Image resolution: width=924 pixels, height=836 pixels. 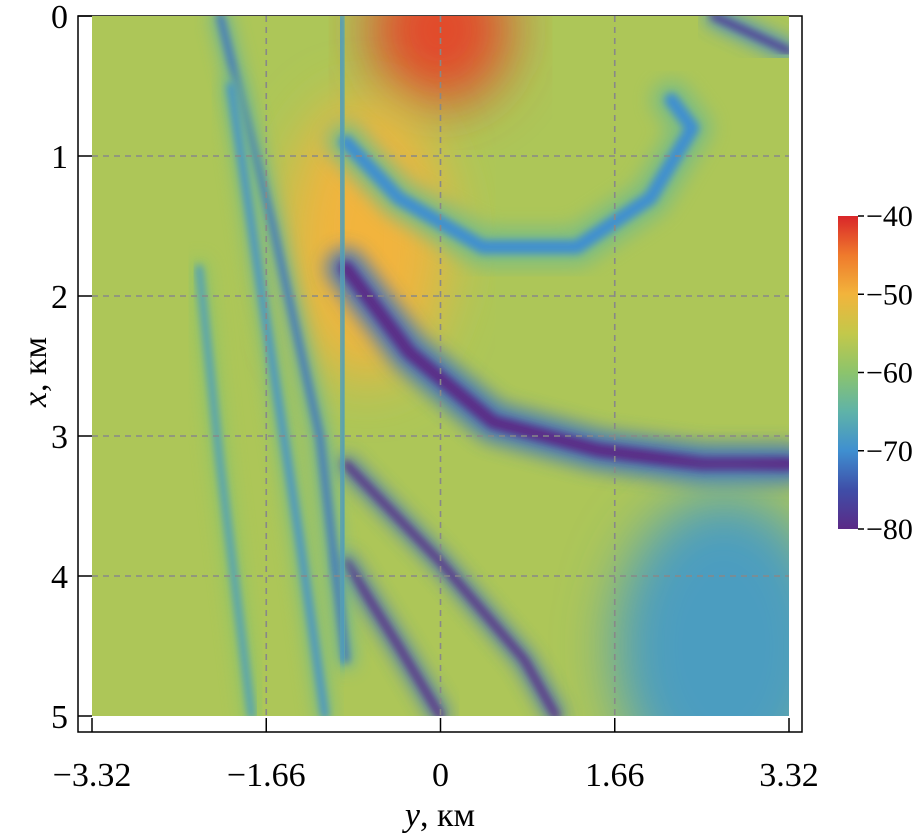 What do you see at coordinates (59, 157) in the screenshot?
I see `y-tick-label: 1` at bounding box center [59, 157].